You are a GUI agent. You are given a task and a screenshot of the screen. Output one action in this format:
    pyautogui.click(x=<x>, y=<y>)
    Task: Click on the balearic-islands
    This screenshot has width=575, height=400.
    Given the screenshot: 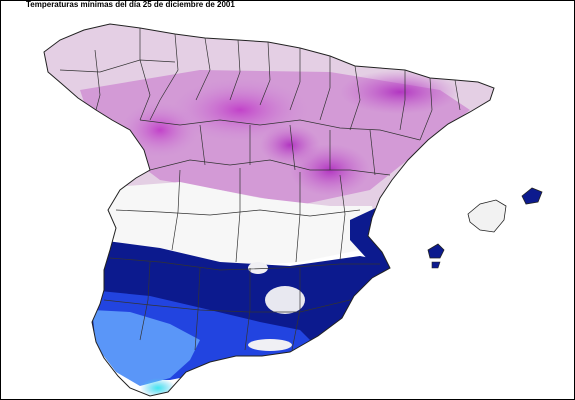 What is the action you would take?
    pyautogui.click(x=485, y=228)
    